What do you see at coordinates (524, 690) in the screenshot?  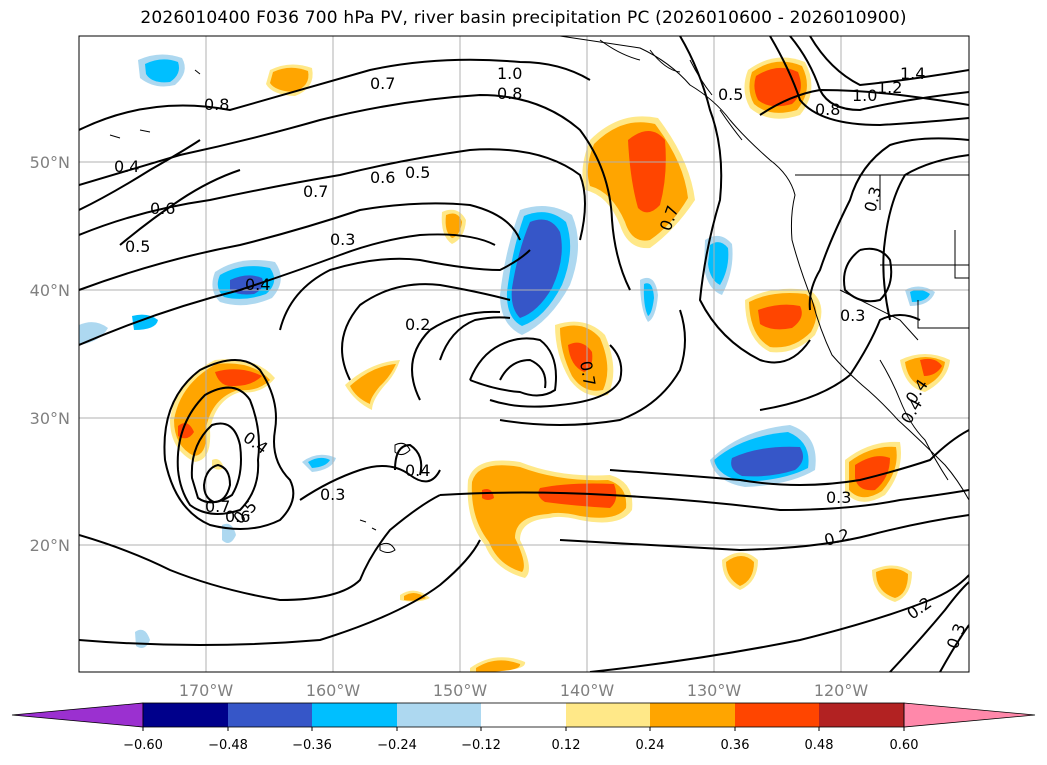 I see `longitude-labels: 170°W 160°W 150°W 140°W 130°W 120°W` at bounding box center [524, 690].